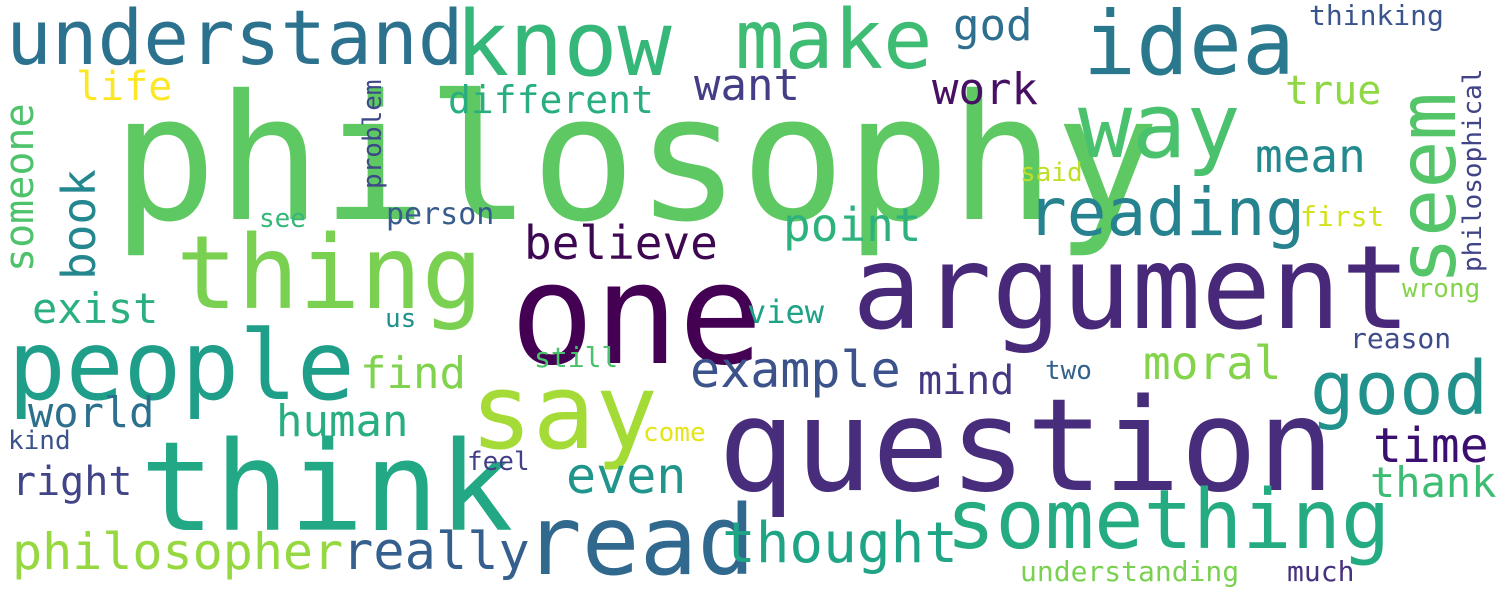 Image resolution: width=1500 pixels, height=600 pixels. I want to click on word-good: good, so click(1399, 389).